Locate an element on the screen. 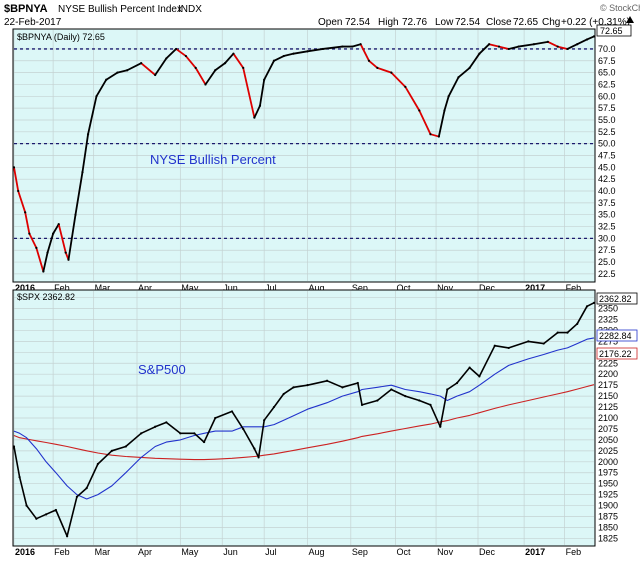 This screenshot has width=640, height=562. x-tick-label: Dec is located at coordinates (487, 288).